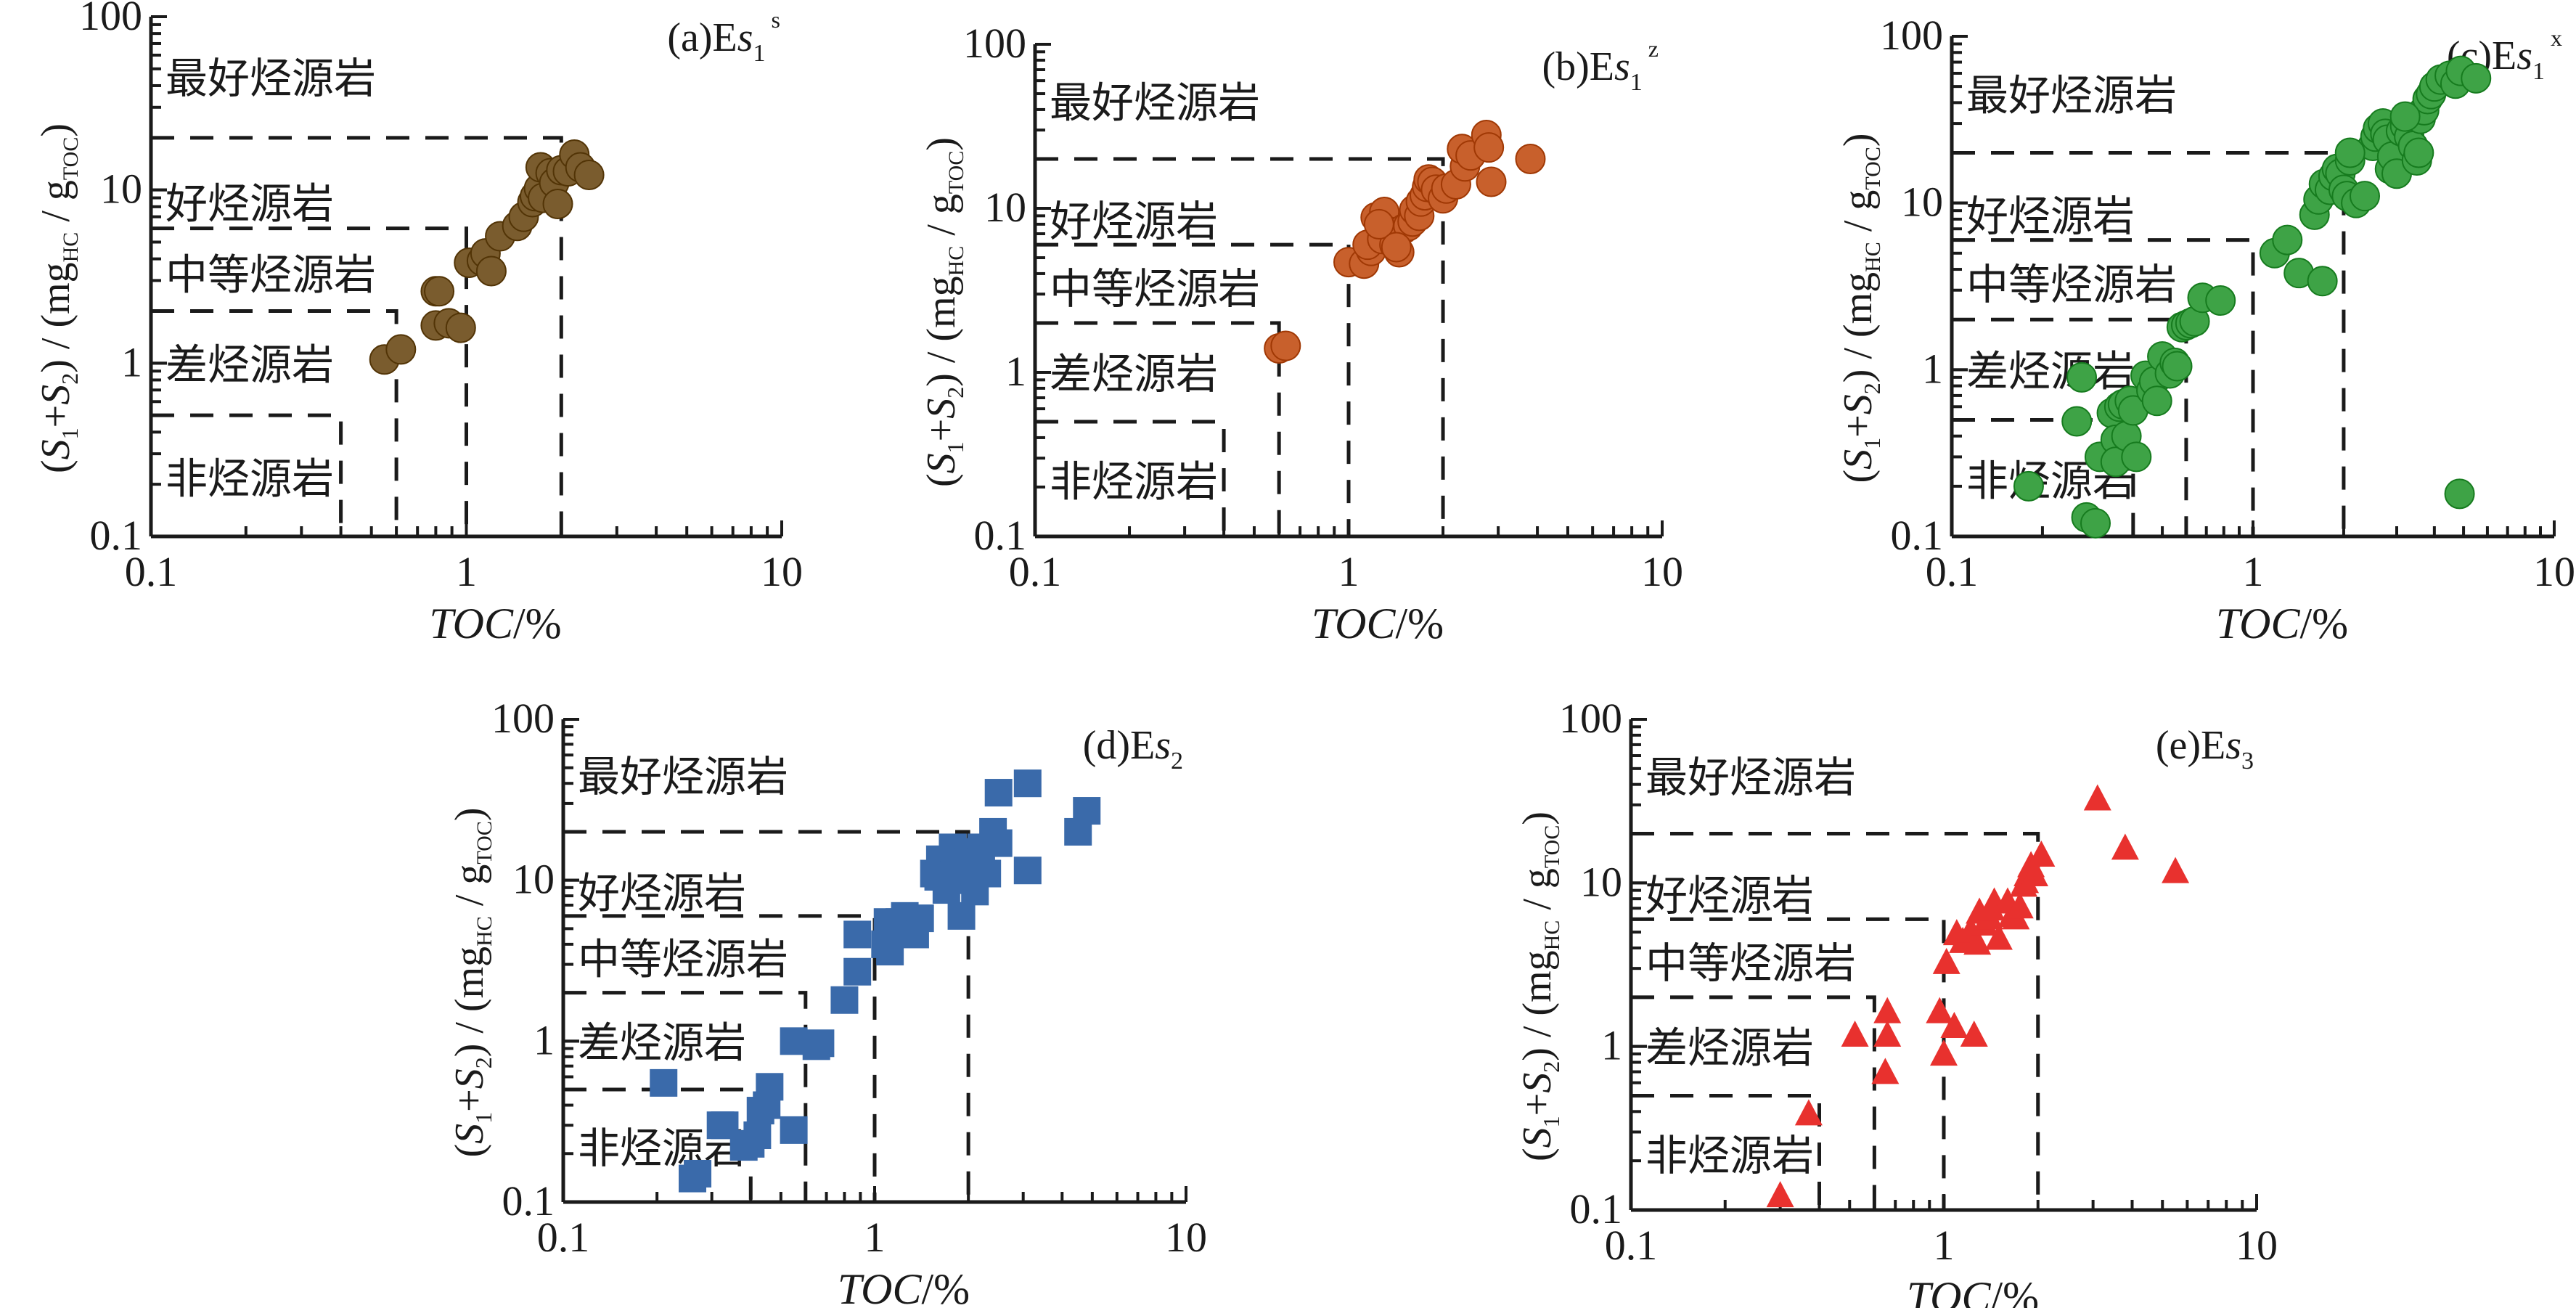 Image resolution: width=2576 pixels, height=1308 pixels. I want to click on zone-label: 最好烃源岩, so click(1155, 102).